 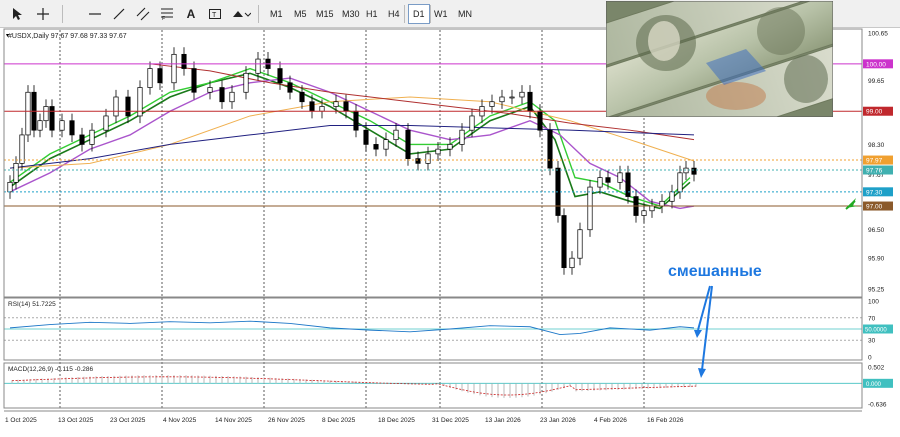 What do you see at coordinates (163, 18) in the screenshot?
I see `svg-text: F` at bounding box center [163, 18].